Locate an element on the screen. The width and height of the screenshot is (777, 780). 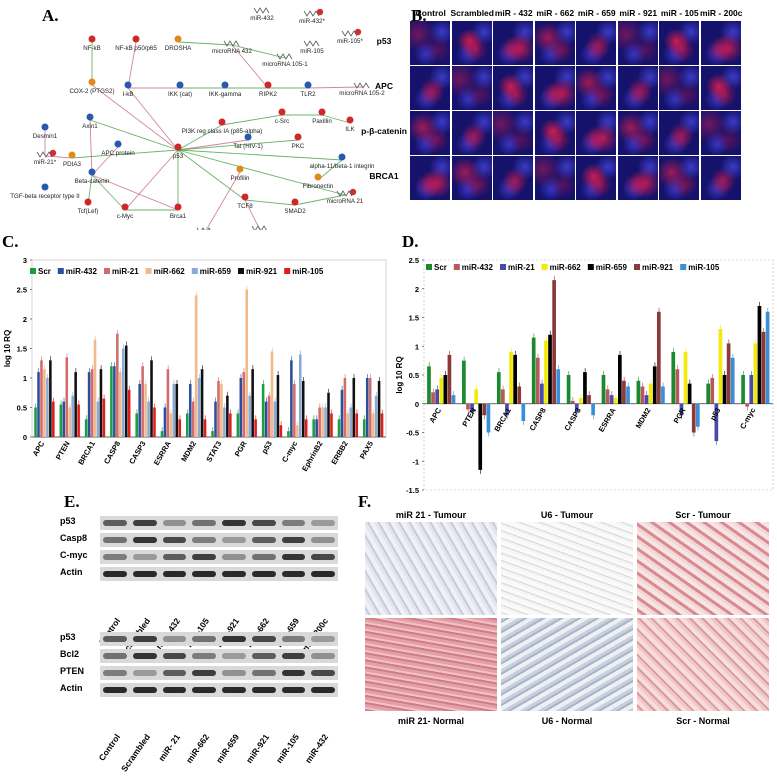
network-node-beta-catenin: Beta-catenin is located at coordinates (92, 176).